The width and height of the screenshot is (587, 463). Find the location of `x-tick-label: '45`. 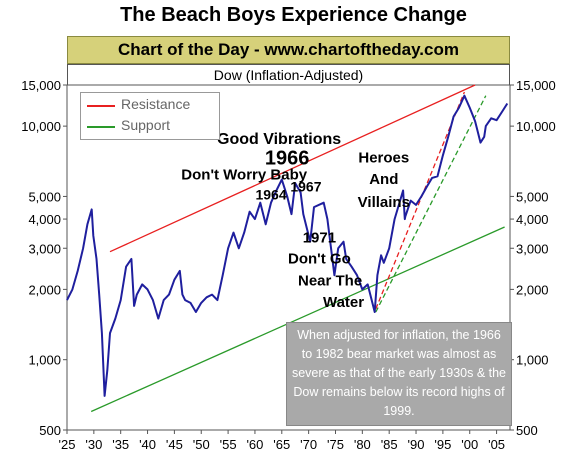

x-tick-label: '45 is located at coordinates (174, 444).